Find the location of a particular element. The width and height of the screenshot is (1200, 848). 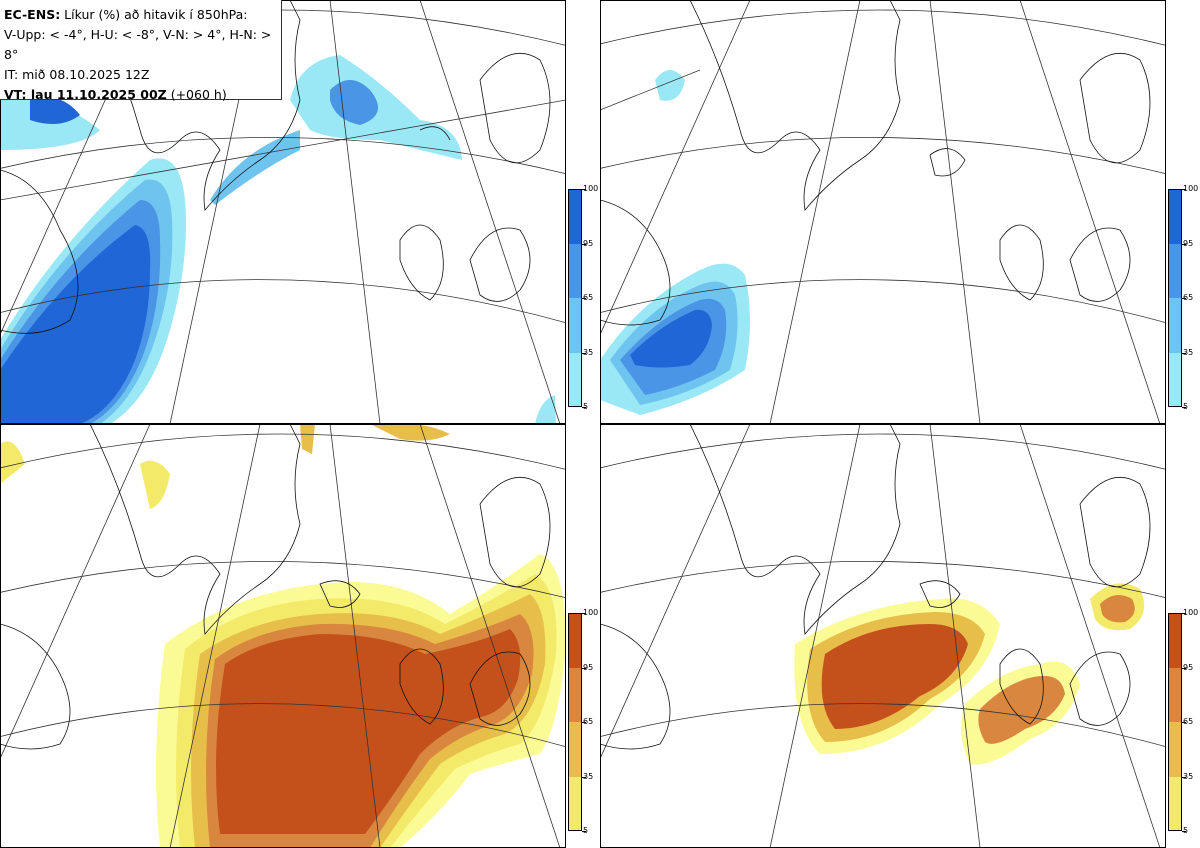

colorbar-warm-right: 100 95 65 35 5 is located at coordinates (1183, 721).